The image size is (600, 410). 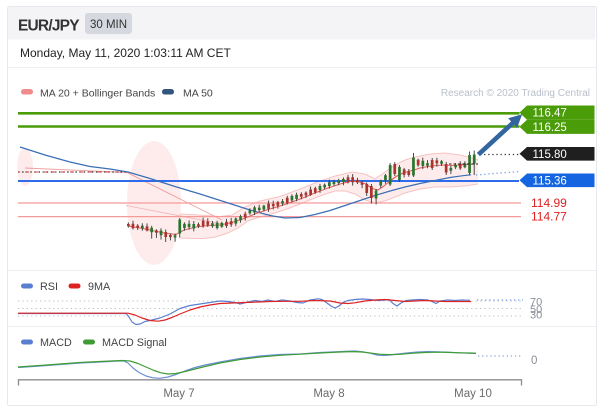 What do you see at coordinates (536, 316) in the screenshot?
I see `svg-text: 30` at bounding box center [536, 316].